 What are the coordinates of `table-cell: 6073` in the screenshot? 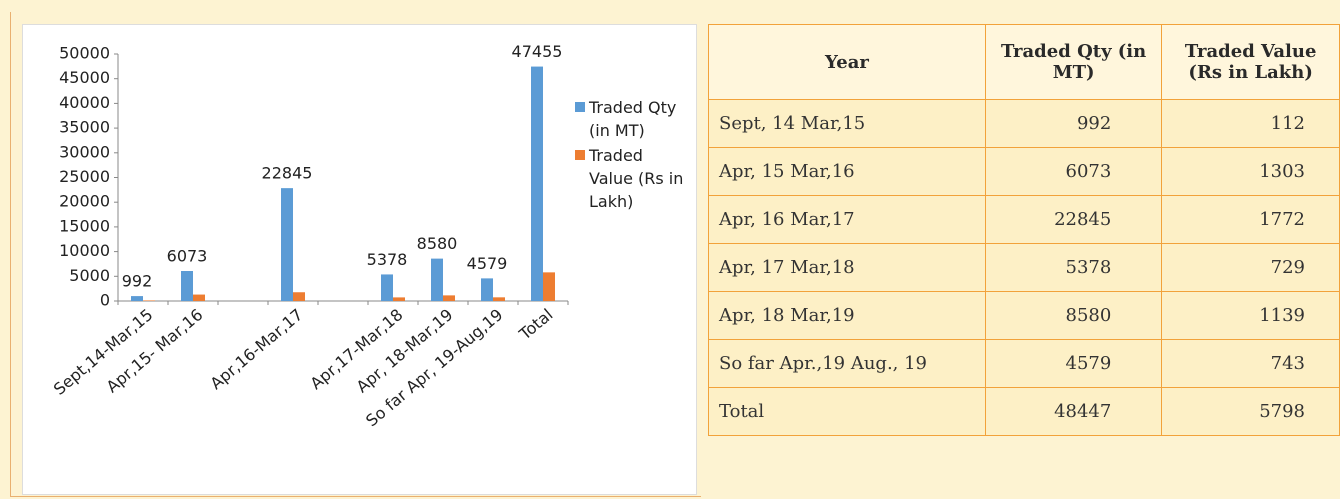 It's located at (1073, 171).